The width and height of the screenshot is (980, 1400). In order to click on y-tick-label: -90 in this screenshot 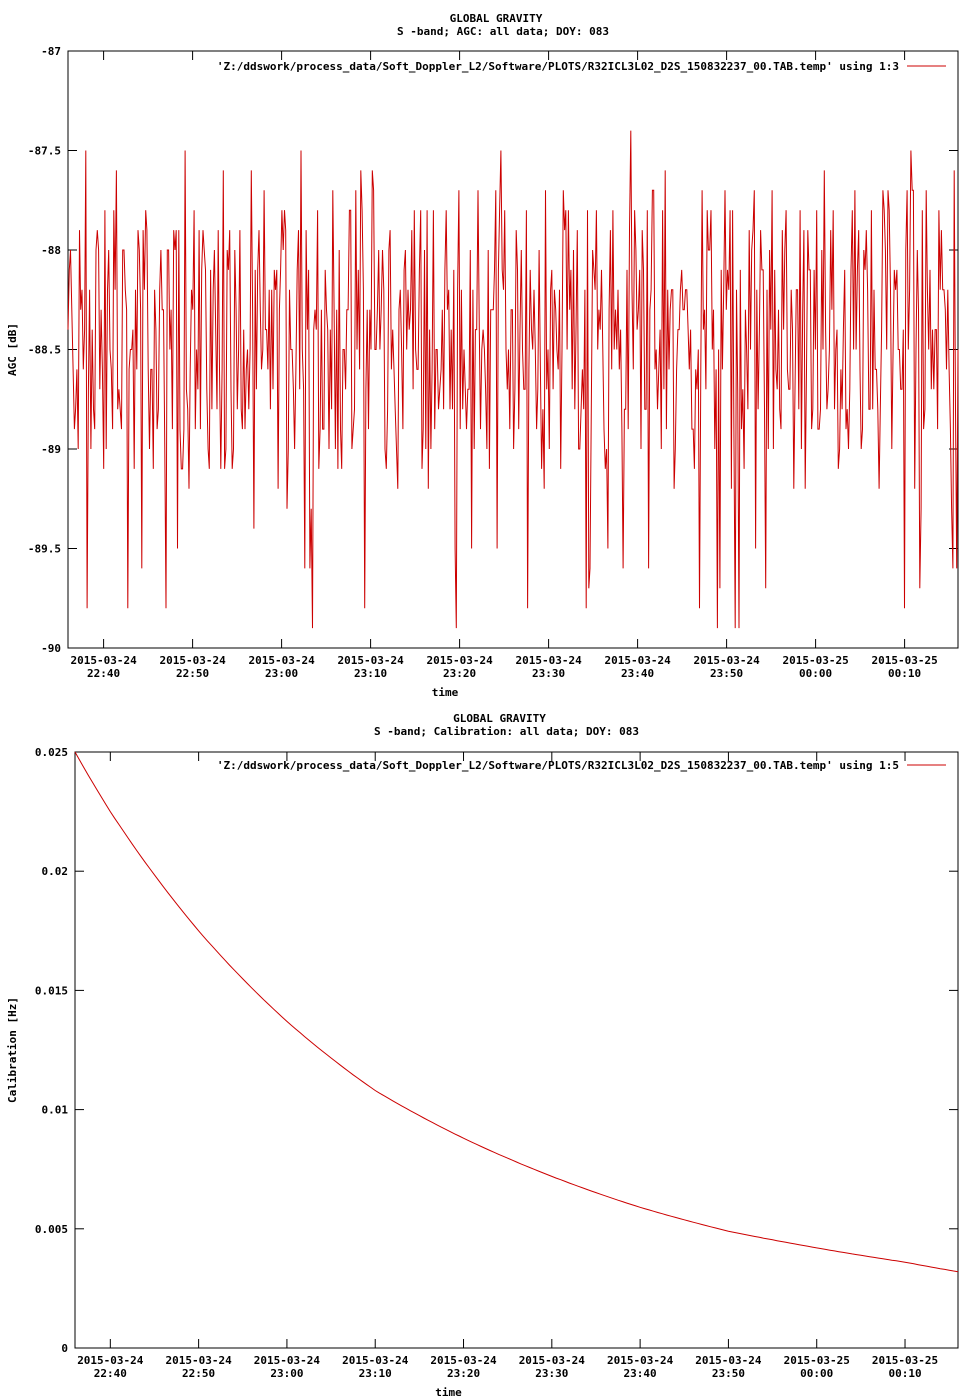, I will do `click(51, 648)`.